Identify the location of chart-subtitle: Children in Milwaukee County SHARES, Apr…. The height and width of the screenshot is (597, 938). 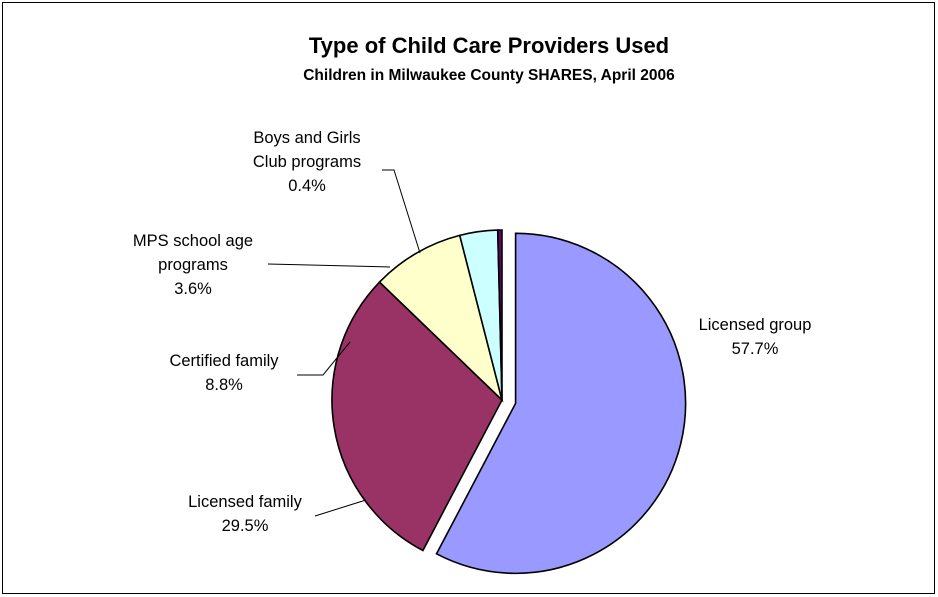
(489, 75).